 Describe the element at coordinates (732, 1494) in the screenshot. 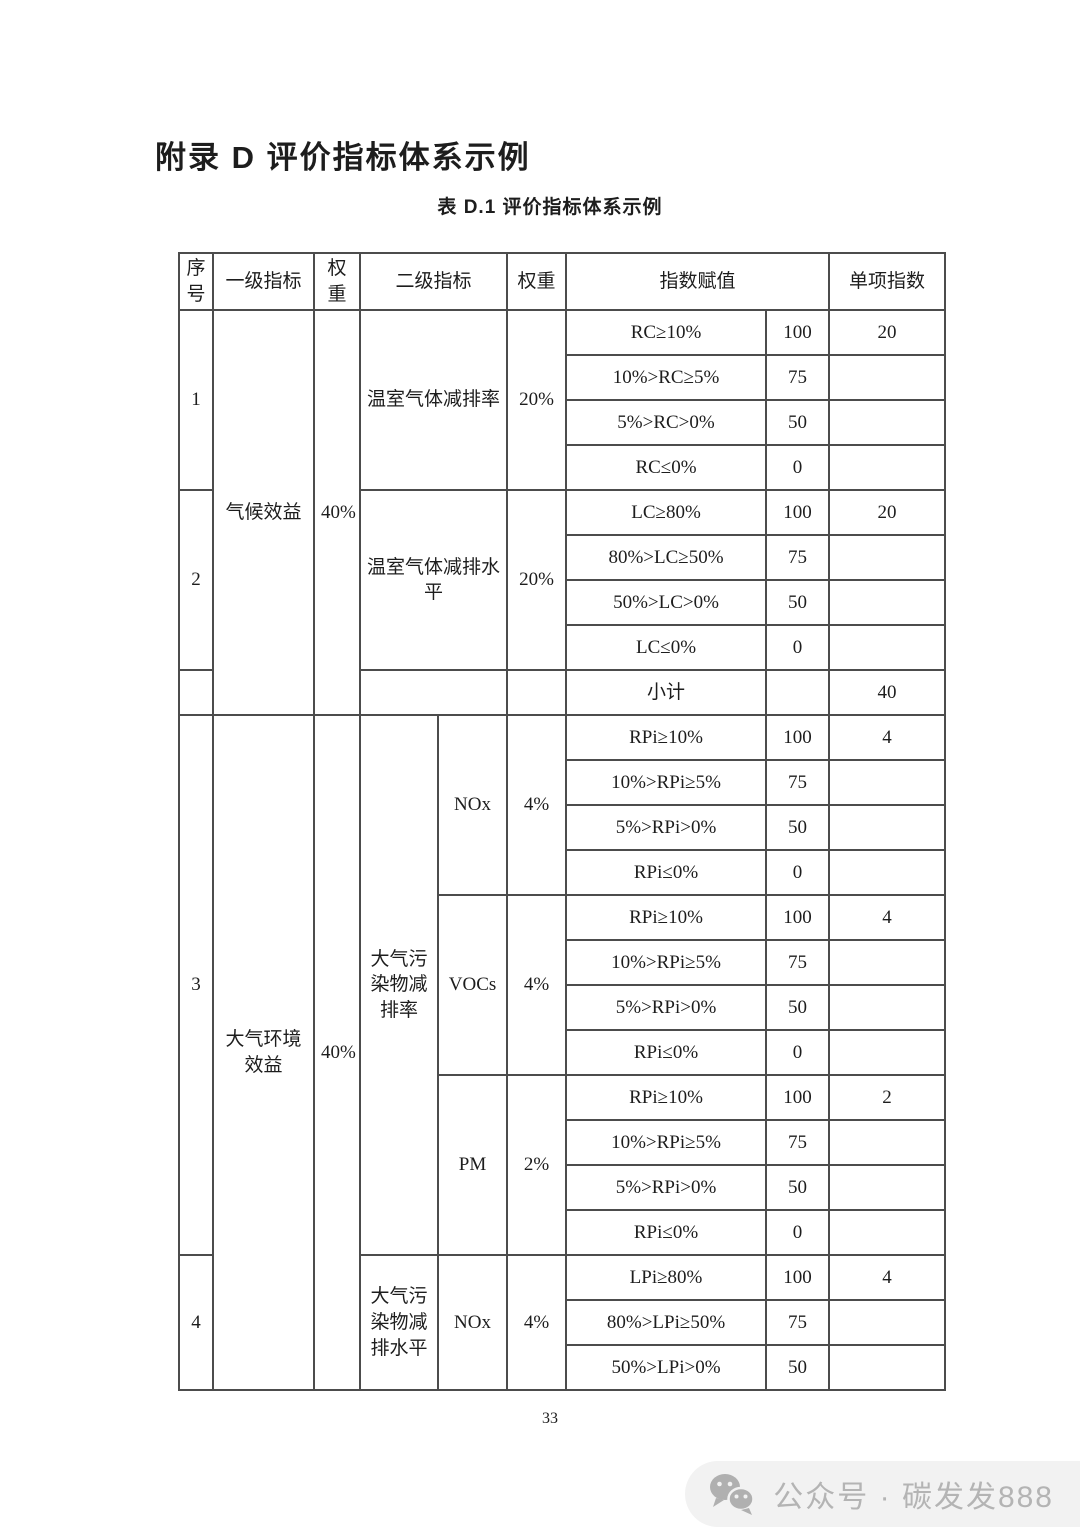

I see `wechat-icon` at that location.